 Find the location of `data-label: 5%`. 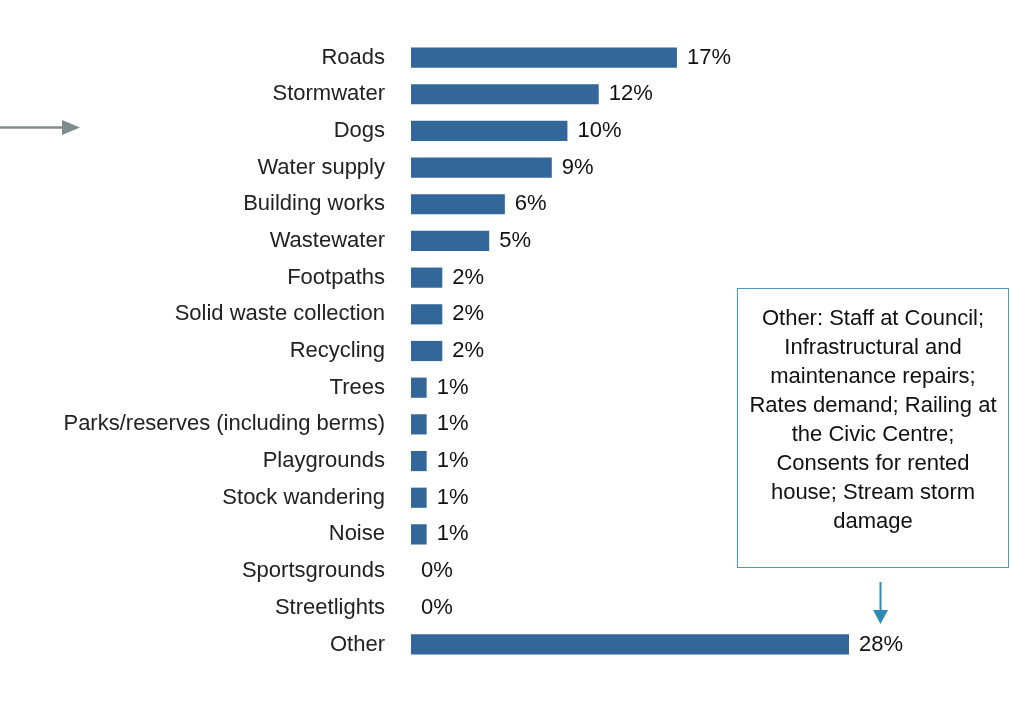

data-label: 5% is located at coordinates (515, 240).